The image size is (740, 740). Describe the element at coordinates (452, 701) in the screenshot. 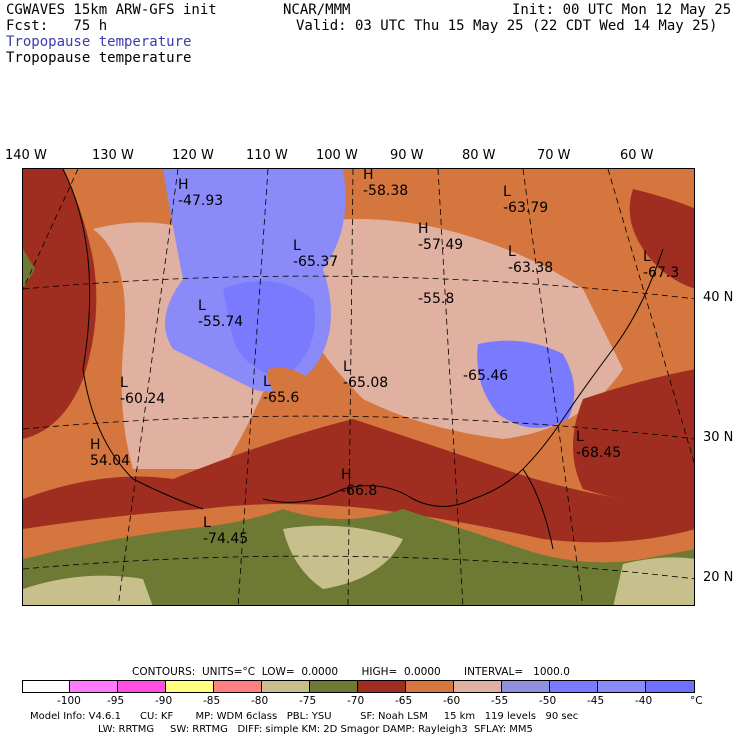

I see `colorbar-tick: -60` at that location.